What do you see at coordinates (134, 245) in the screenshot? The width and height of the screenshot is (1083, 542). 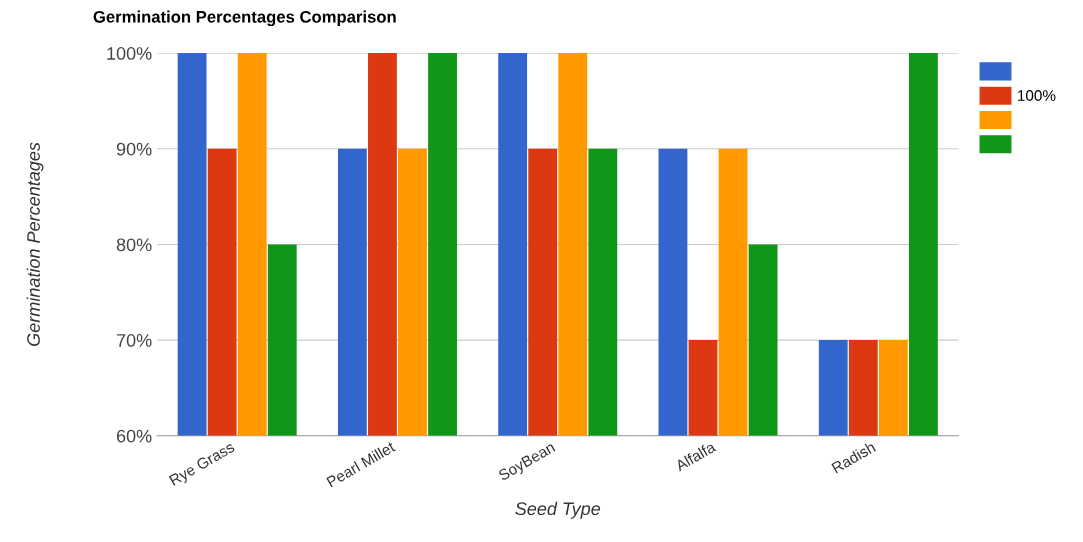 I see `y-tick-label: 80%` at bounding box center [134, 245].